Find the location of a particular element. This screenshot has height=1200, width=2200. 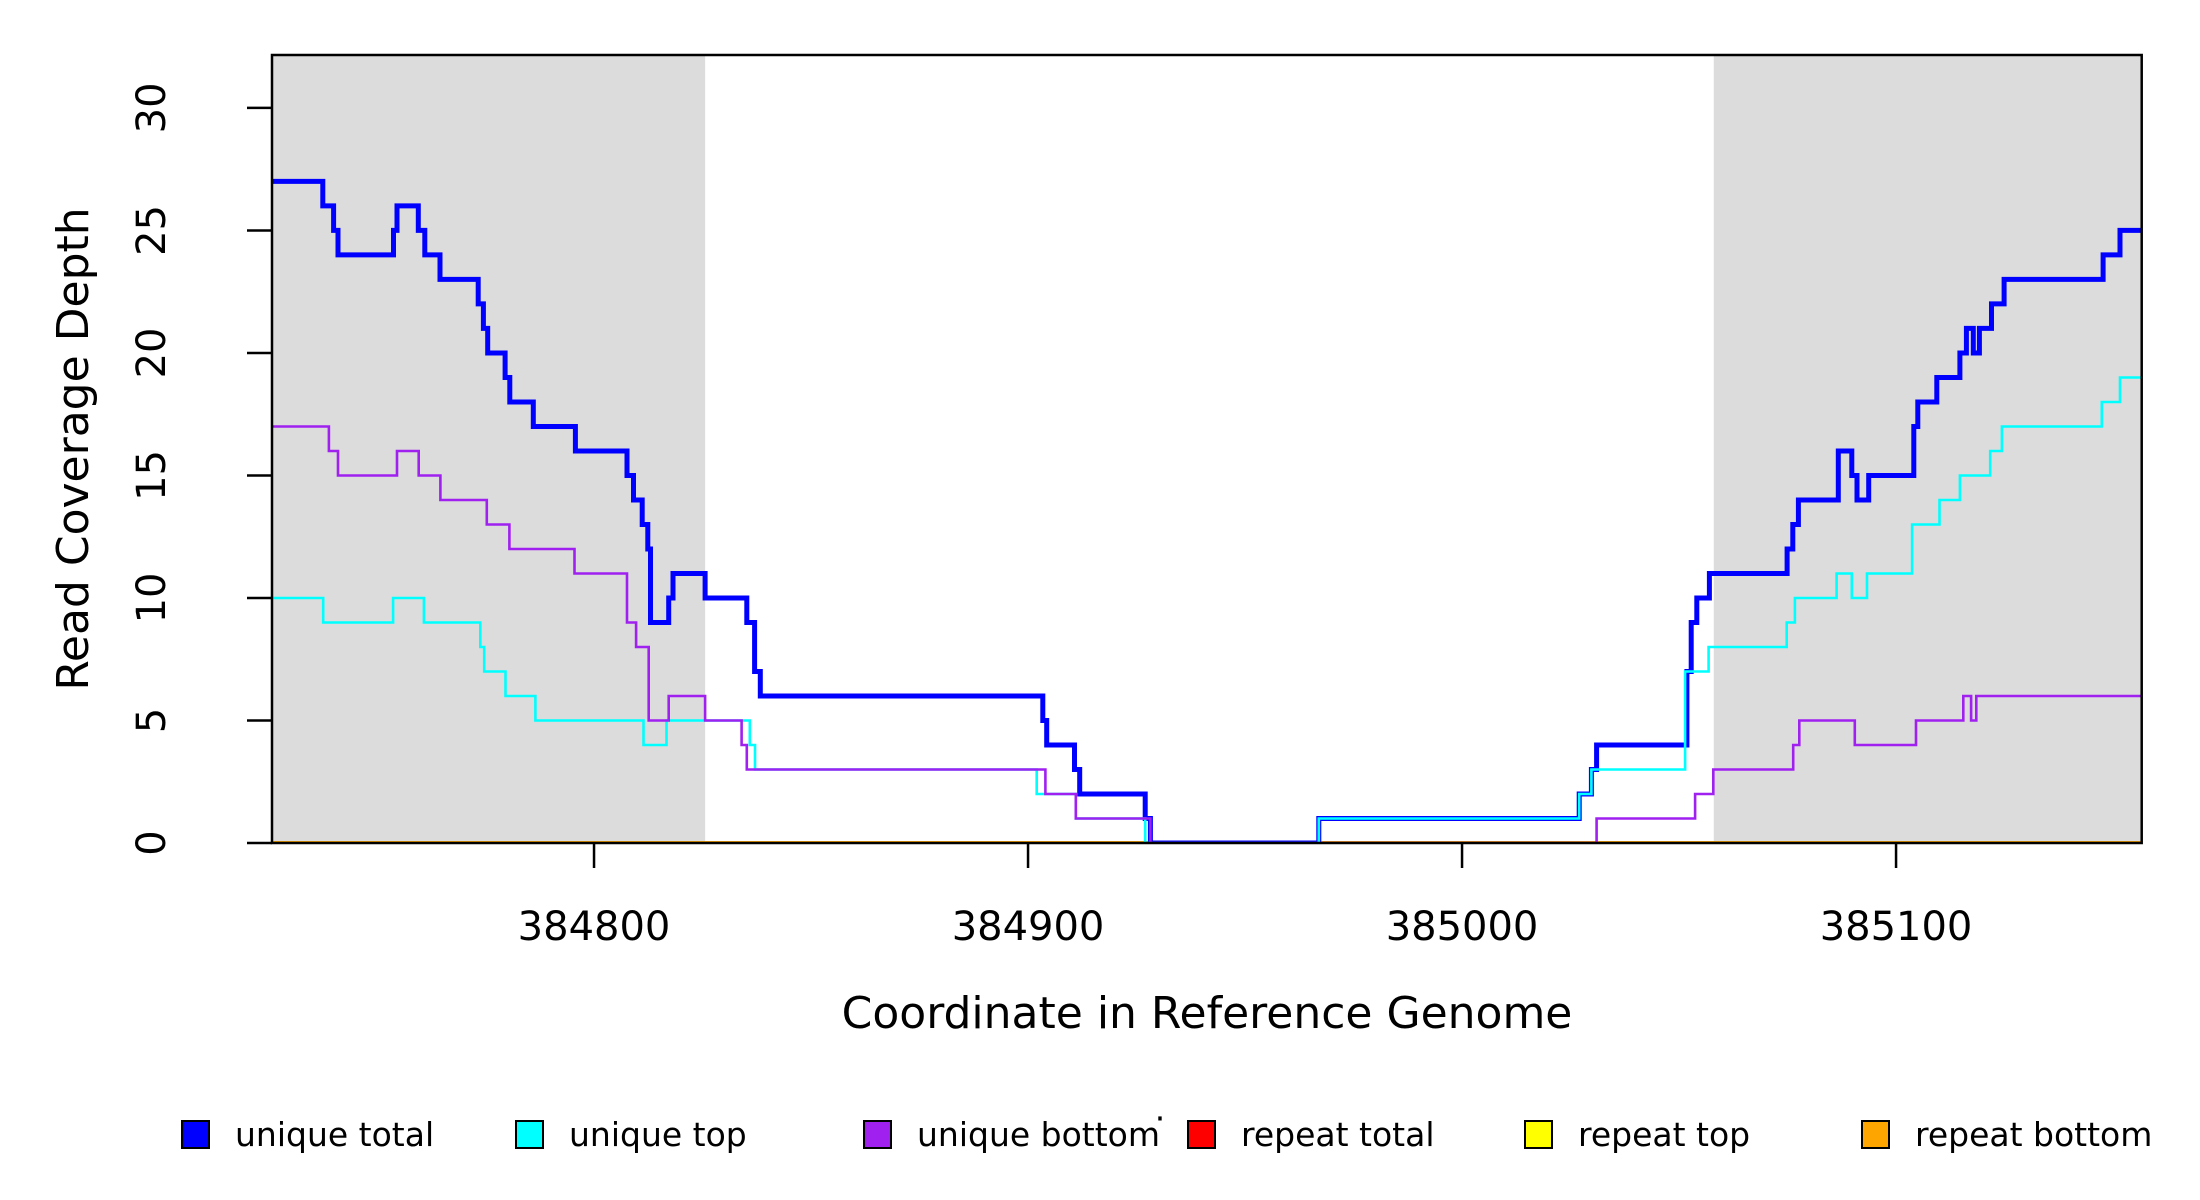

legend-swatch-repeat-top is located at coordinates (1538, 1134).